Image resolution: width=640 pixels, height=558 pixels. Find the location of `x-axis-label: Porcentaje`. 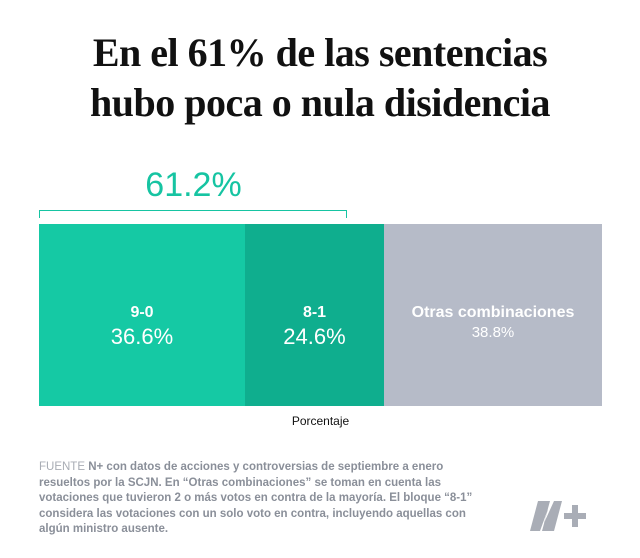

x-axis-label: Porcentaje is located at coordinates (320, 421).